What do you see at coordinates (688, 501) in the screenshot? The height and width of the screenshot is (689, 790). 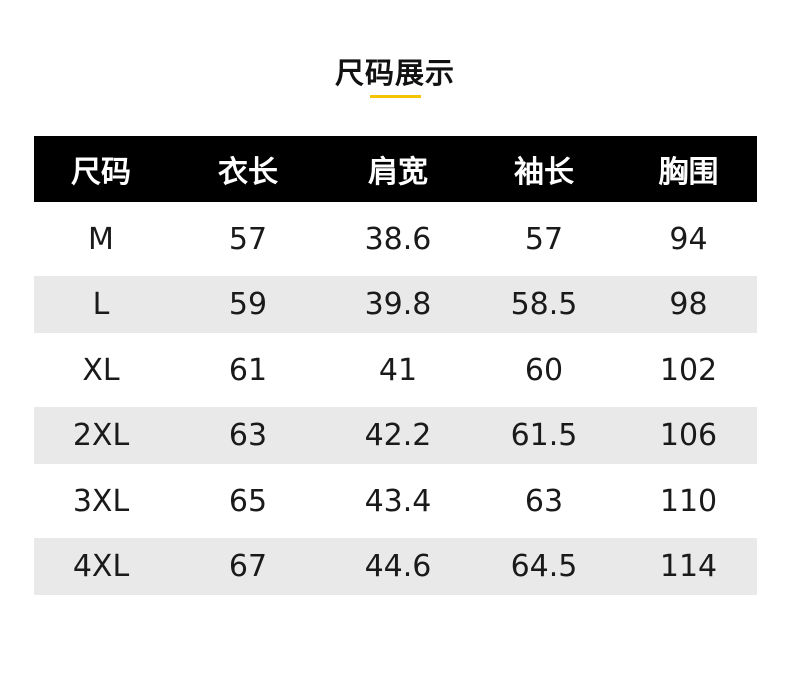 I see `cell-chest: 110` at bounding box center [688, 501].